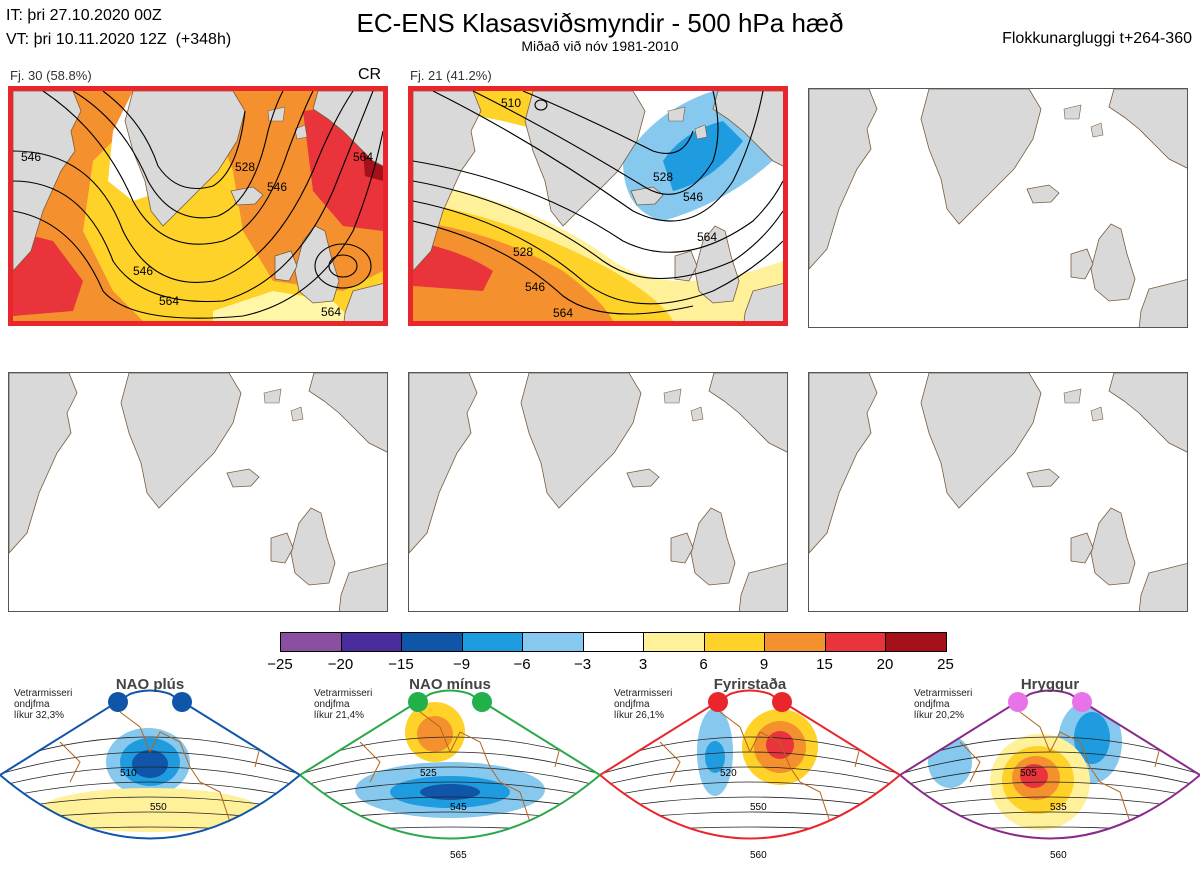 This screenshot has width=1200, height=872. What do you see at coordinates (600, 46) in the screenshot?
I see `page-subtitle: Miðað við nóv 1981-2010` at bounding box center [600, 46].